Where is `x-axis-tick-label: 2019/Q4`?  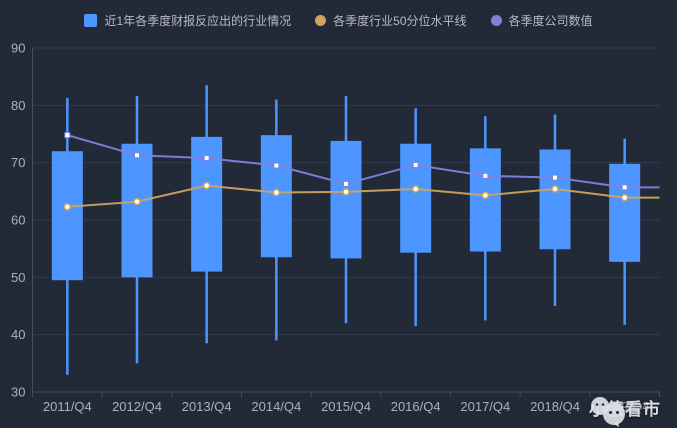 x-axis-tick-label: 2019/Q4 is located at coordinates (625, 406).